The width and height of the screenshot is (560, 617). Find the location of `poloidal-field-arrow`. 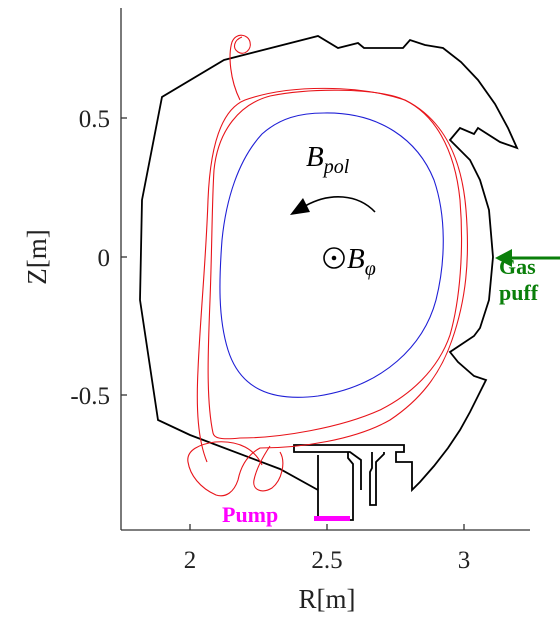

poloidal-field-arrow is located at coordinates (333, 205).